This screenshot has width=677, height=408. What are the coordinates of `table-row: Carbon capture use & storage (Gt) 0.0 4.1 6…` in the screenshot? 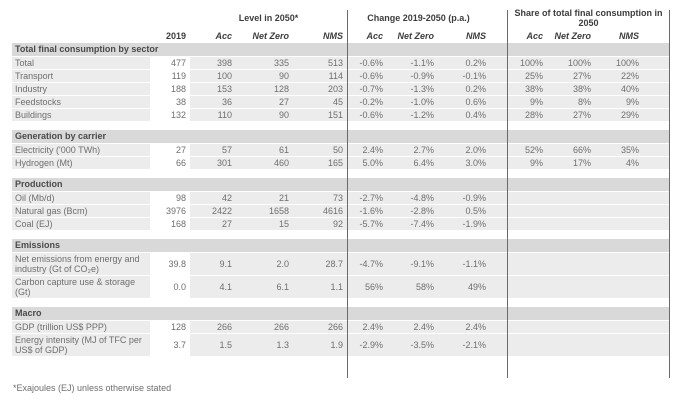 It's located at (341, 287).